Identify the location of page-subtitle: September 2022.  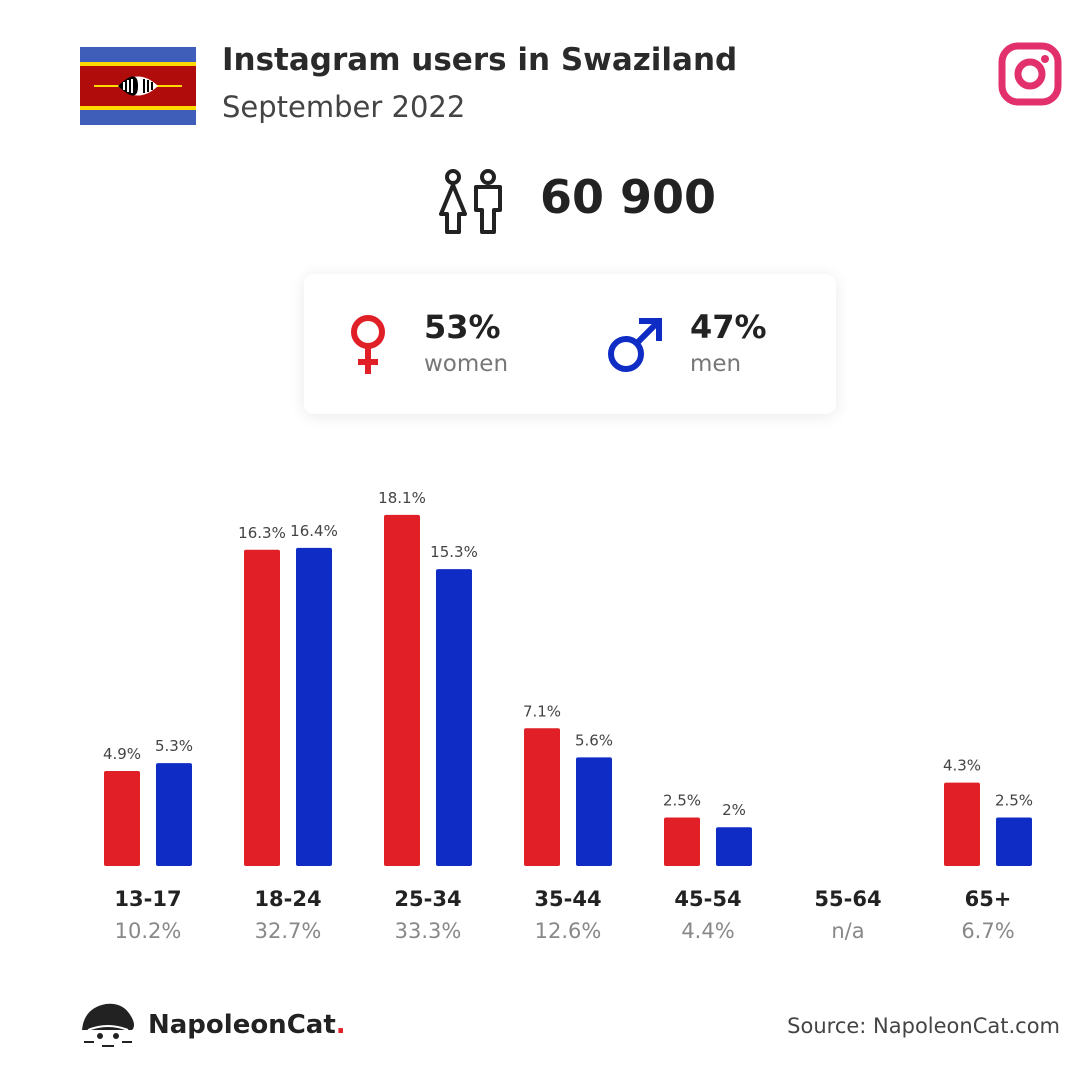
(344, 107).